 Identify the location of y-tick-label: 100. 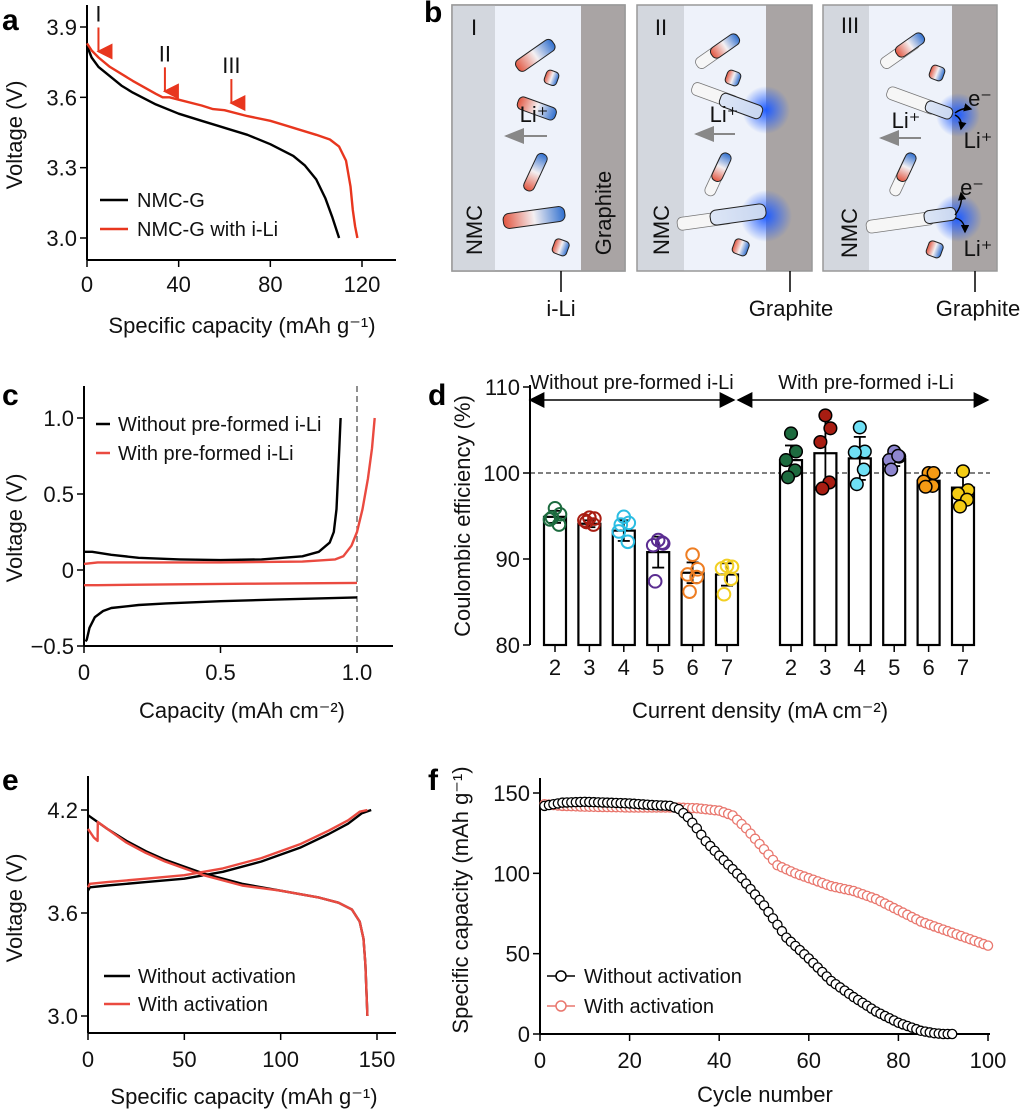
(501, 473).